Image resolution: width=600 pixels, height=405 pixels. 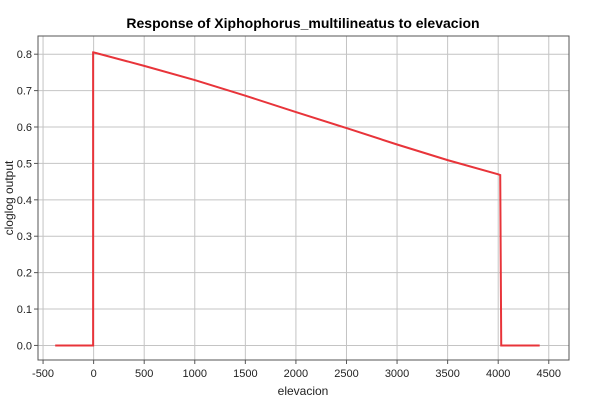 I want to click on y-tick-label: 0.1, so click(x=24, y=310).